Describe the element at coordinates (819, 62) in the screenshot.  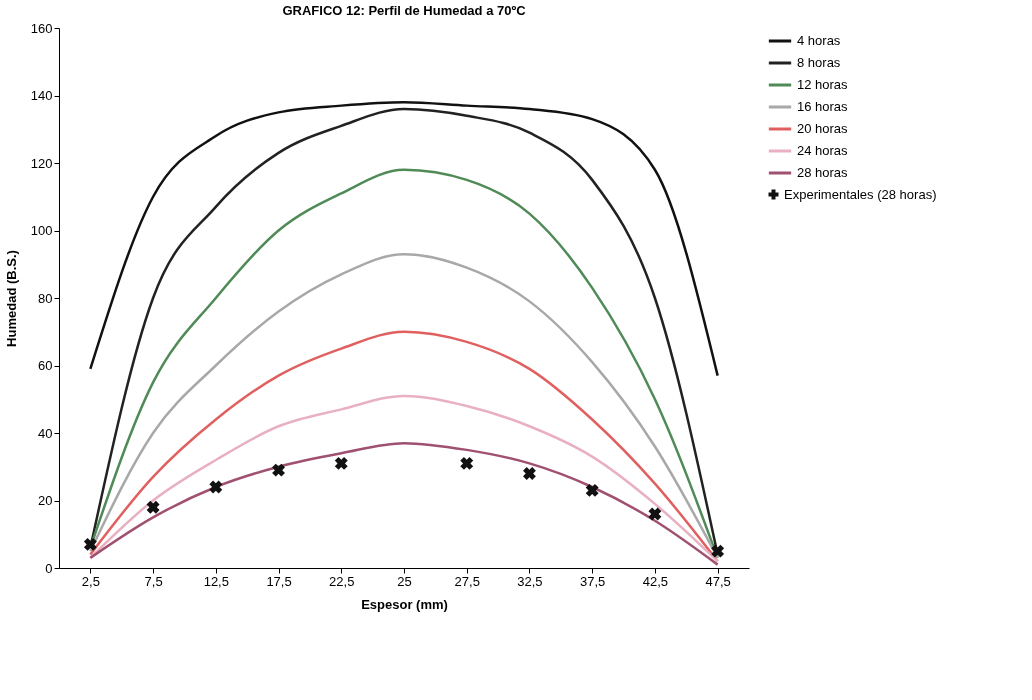
I see `legend-label: 8 horas` at that location.